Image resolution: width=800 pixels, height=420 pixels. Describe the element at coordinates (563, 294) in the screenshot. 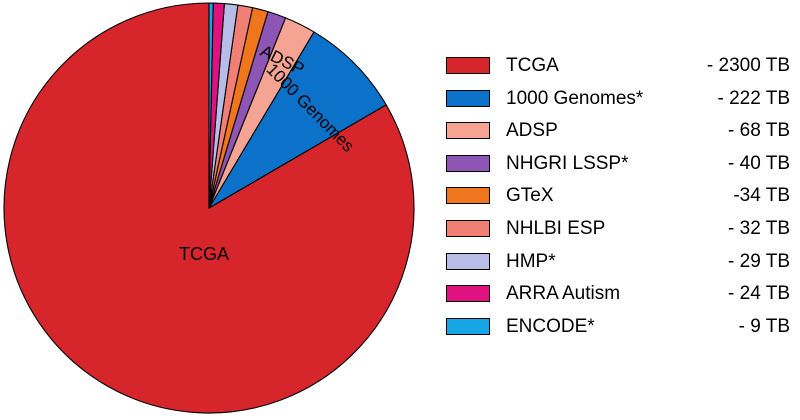

I see `legend-label: ARRA Autism` at that location.